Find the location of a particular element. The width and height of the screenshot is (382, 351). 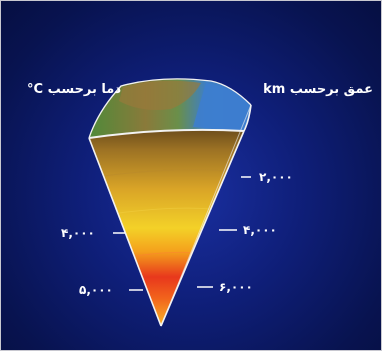

temperature-tick-label: ۴,۰۰۰ is located at coordinates (78, 233).